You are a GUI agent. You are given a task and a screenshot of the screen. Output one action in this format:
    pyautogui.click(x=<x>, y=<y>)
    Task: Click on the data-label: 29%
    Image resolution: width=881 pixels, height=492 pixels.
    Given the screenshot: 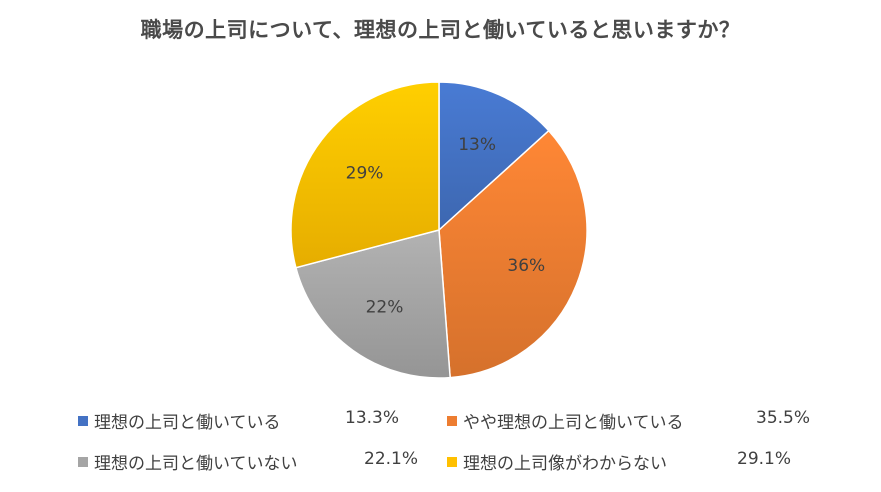 What is the action you would take?
    pyautogui.click(x=365, y=174)
    